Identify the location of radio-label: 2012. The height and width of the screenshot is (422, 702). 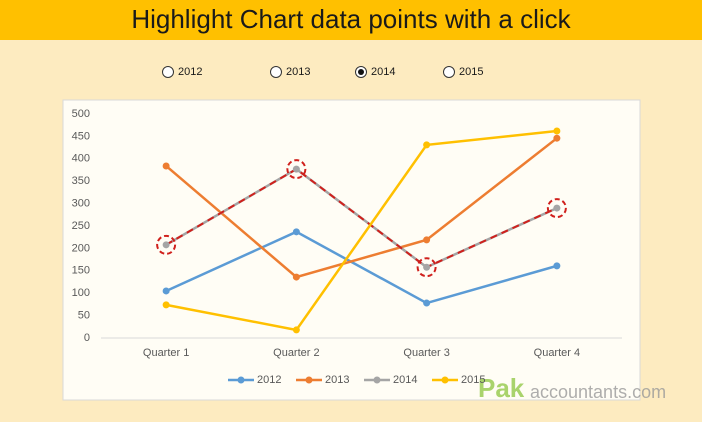
(190, 72).